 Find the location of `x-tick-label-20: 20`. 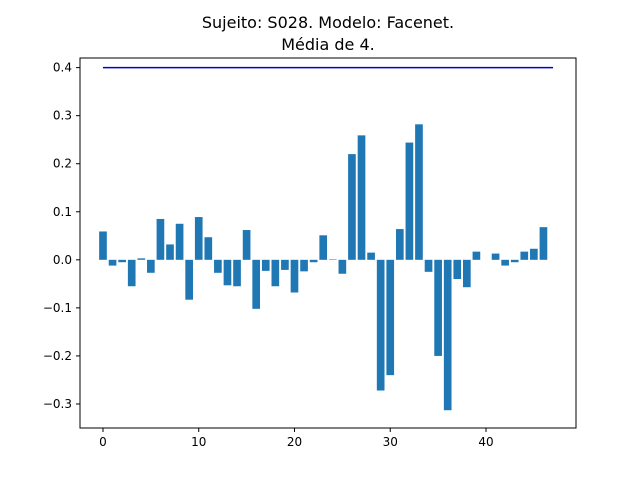

x-tick-label-20: 20 is located at coordinates (294, 442).